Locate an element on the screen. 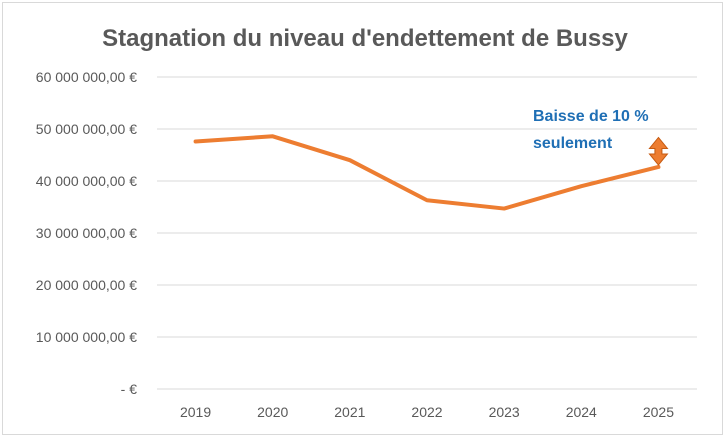 This screenshot has height=439, width=727. x-tick-label: 2023 is located at coordinates (504, 412).